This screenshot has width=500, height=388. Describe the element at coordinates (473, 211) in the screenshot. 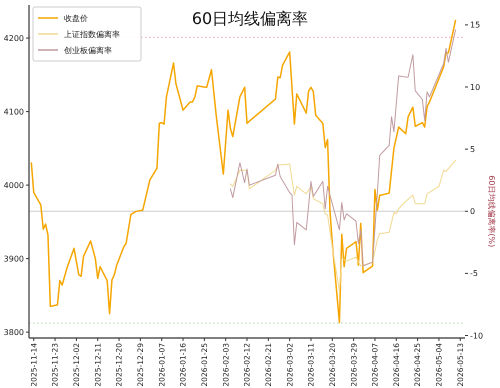

I see `y2-tick-label: 0` at that location.